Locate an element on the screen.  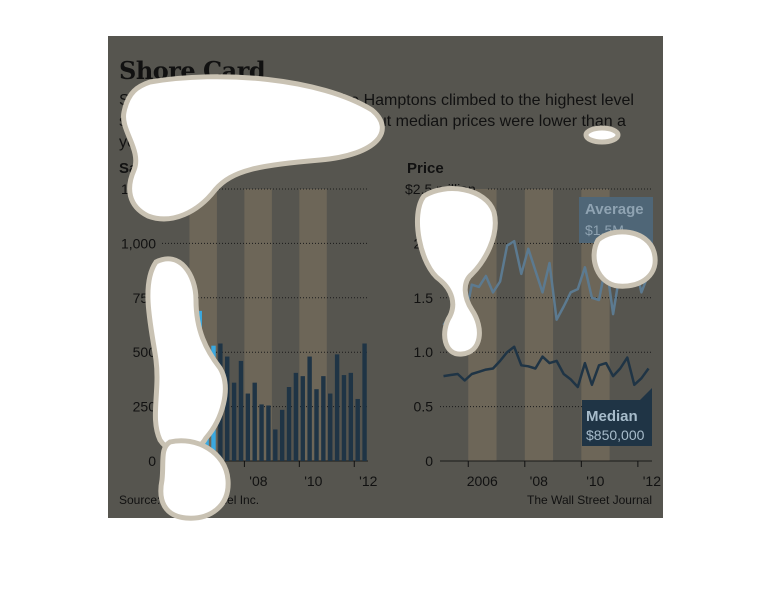
sales-y-tick-label: 500 is located at coordinates (145, 352).